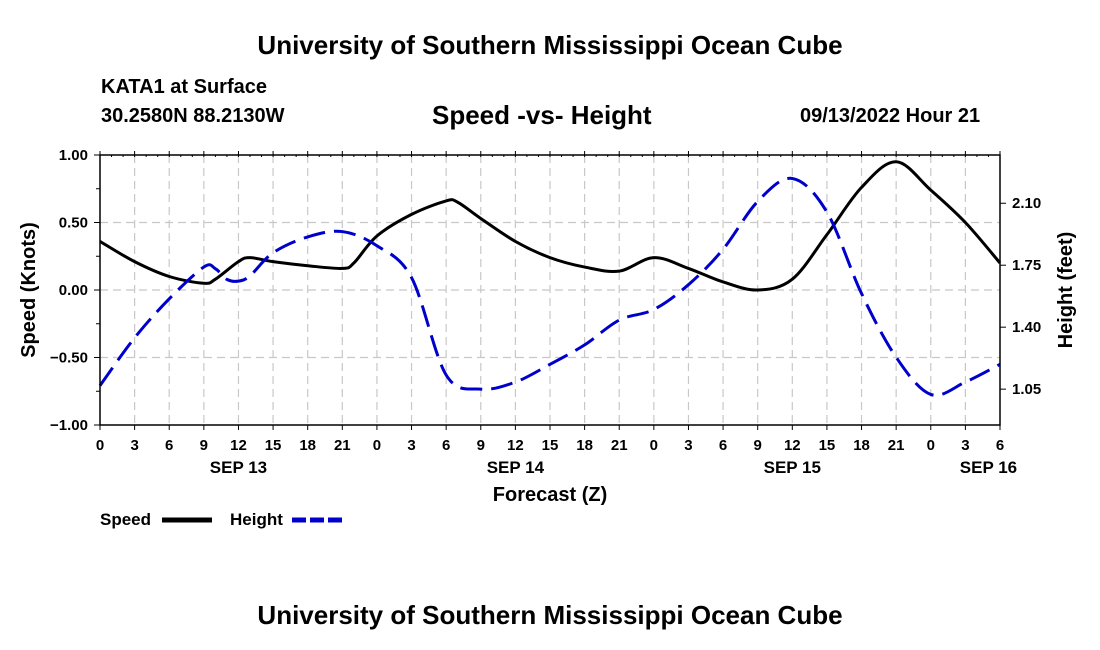  I want to click on date-label: SEP 16, so click(988, 467).